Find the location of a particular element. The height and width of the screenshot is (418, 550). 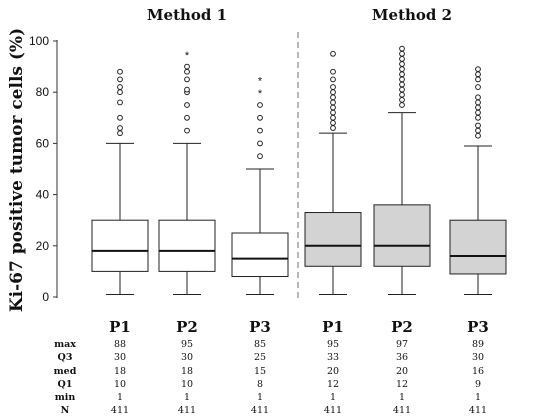

y-tick-label: 100 is located at coordinates (39, 41).